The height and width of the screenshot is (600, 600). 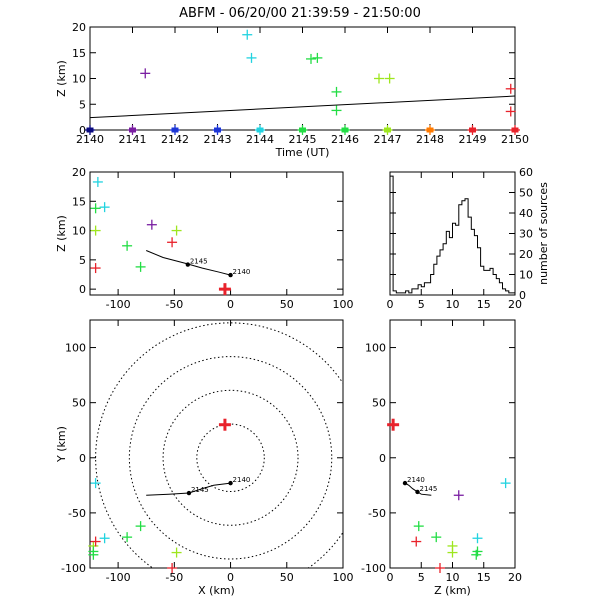 I want to click on x_z-xtick-label: 50, so click(x=287, y=304).